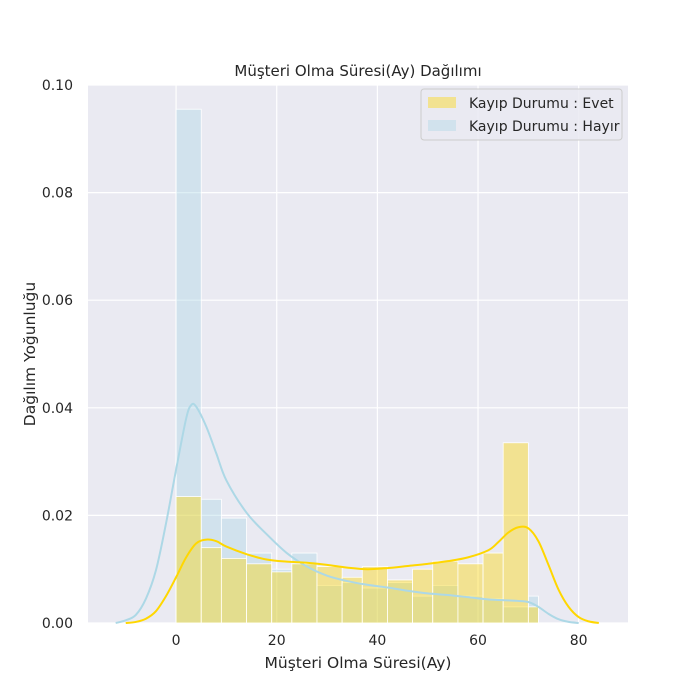 The height and width of the screenshot is (700, 700). Describe the element at coordinates (579, 641) in the screenshot. I see `x-tick-label: 80` at that location.